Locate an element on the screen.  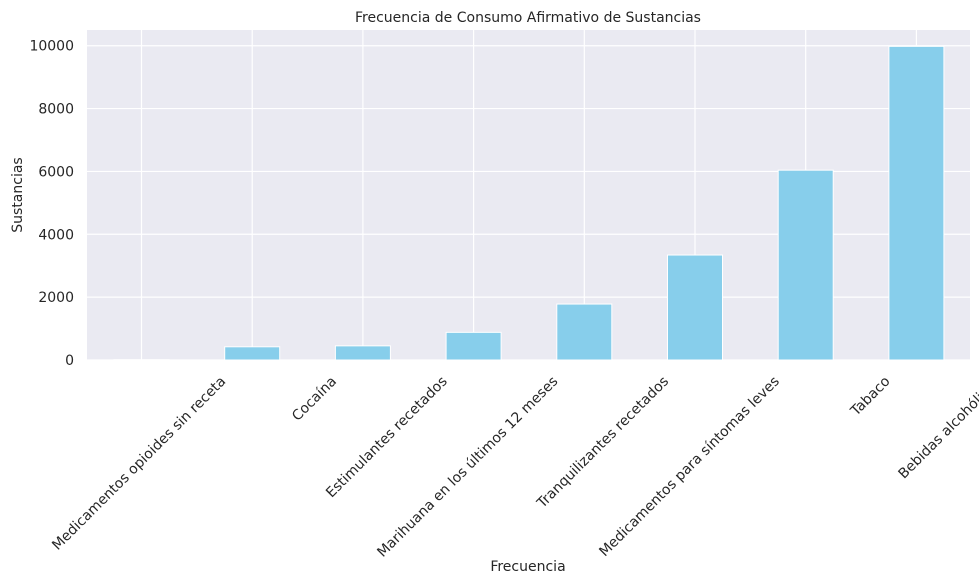
x-tick-label: Tabaco is located at coordinates (870, 397).